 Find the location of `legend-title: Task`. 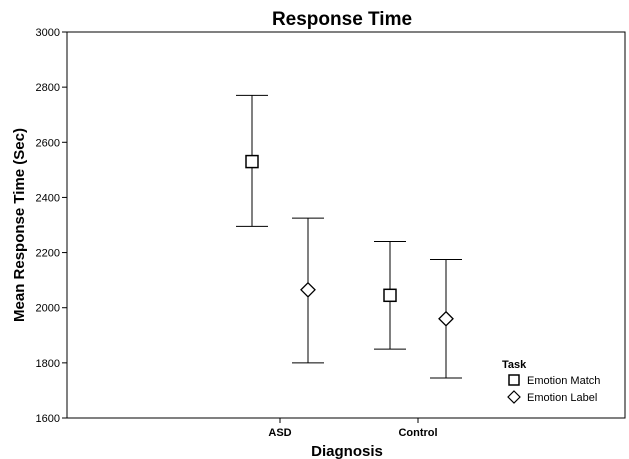

legend-title: Task is located at coordinates (514, 365).